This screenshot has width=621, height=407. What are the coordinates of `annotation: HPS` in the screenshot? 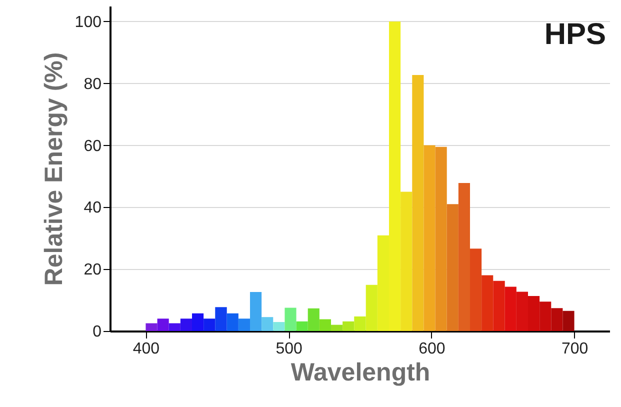 It's located at (575, 34).